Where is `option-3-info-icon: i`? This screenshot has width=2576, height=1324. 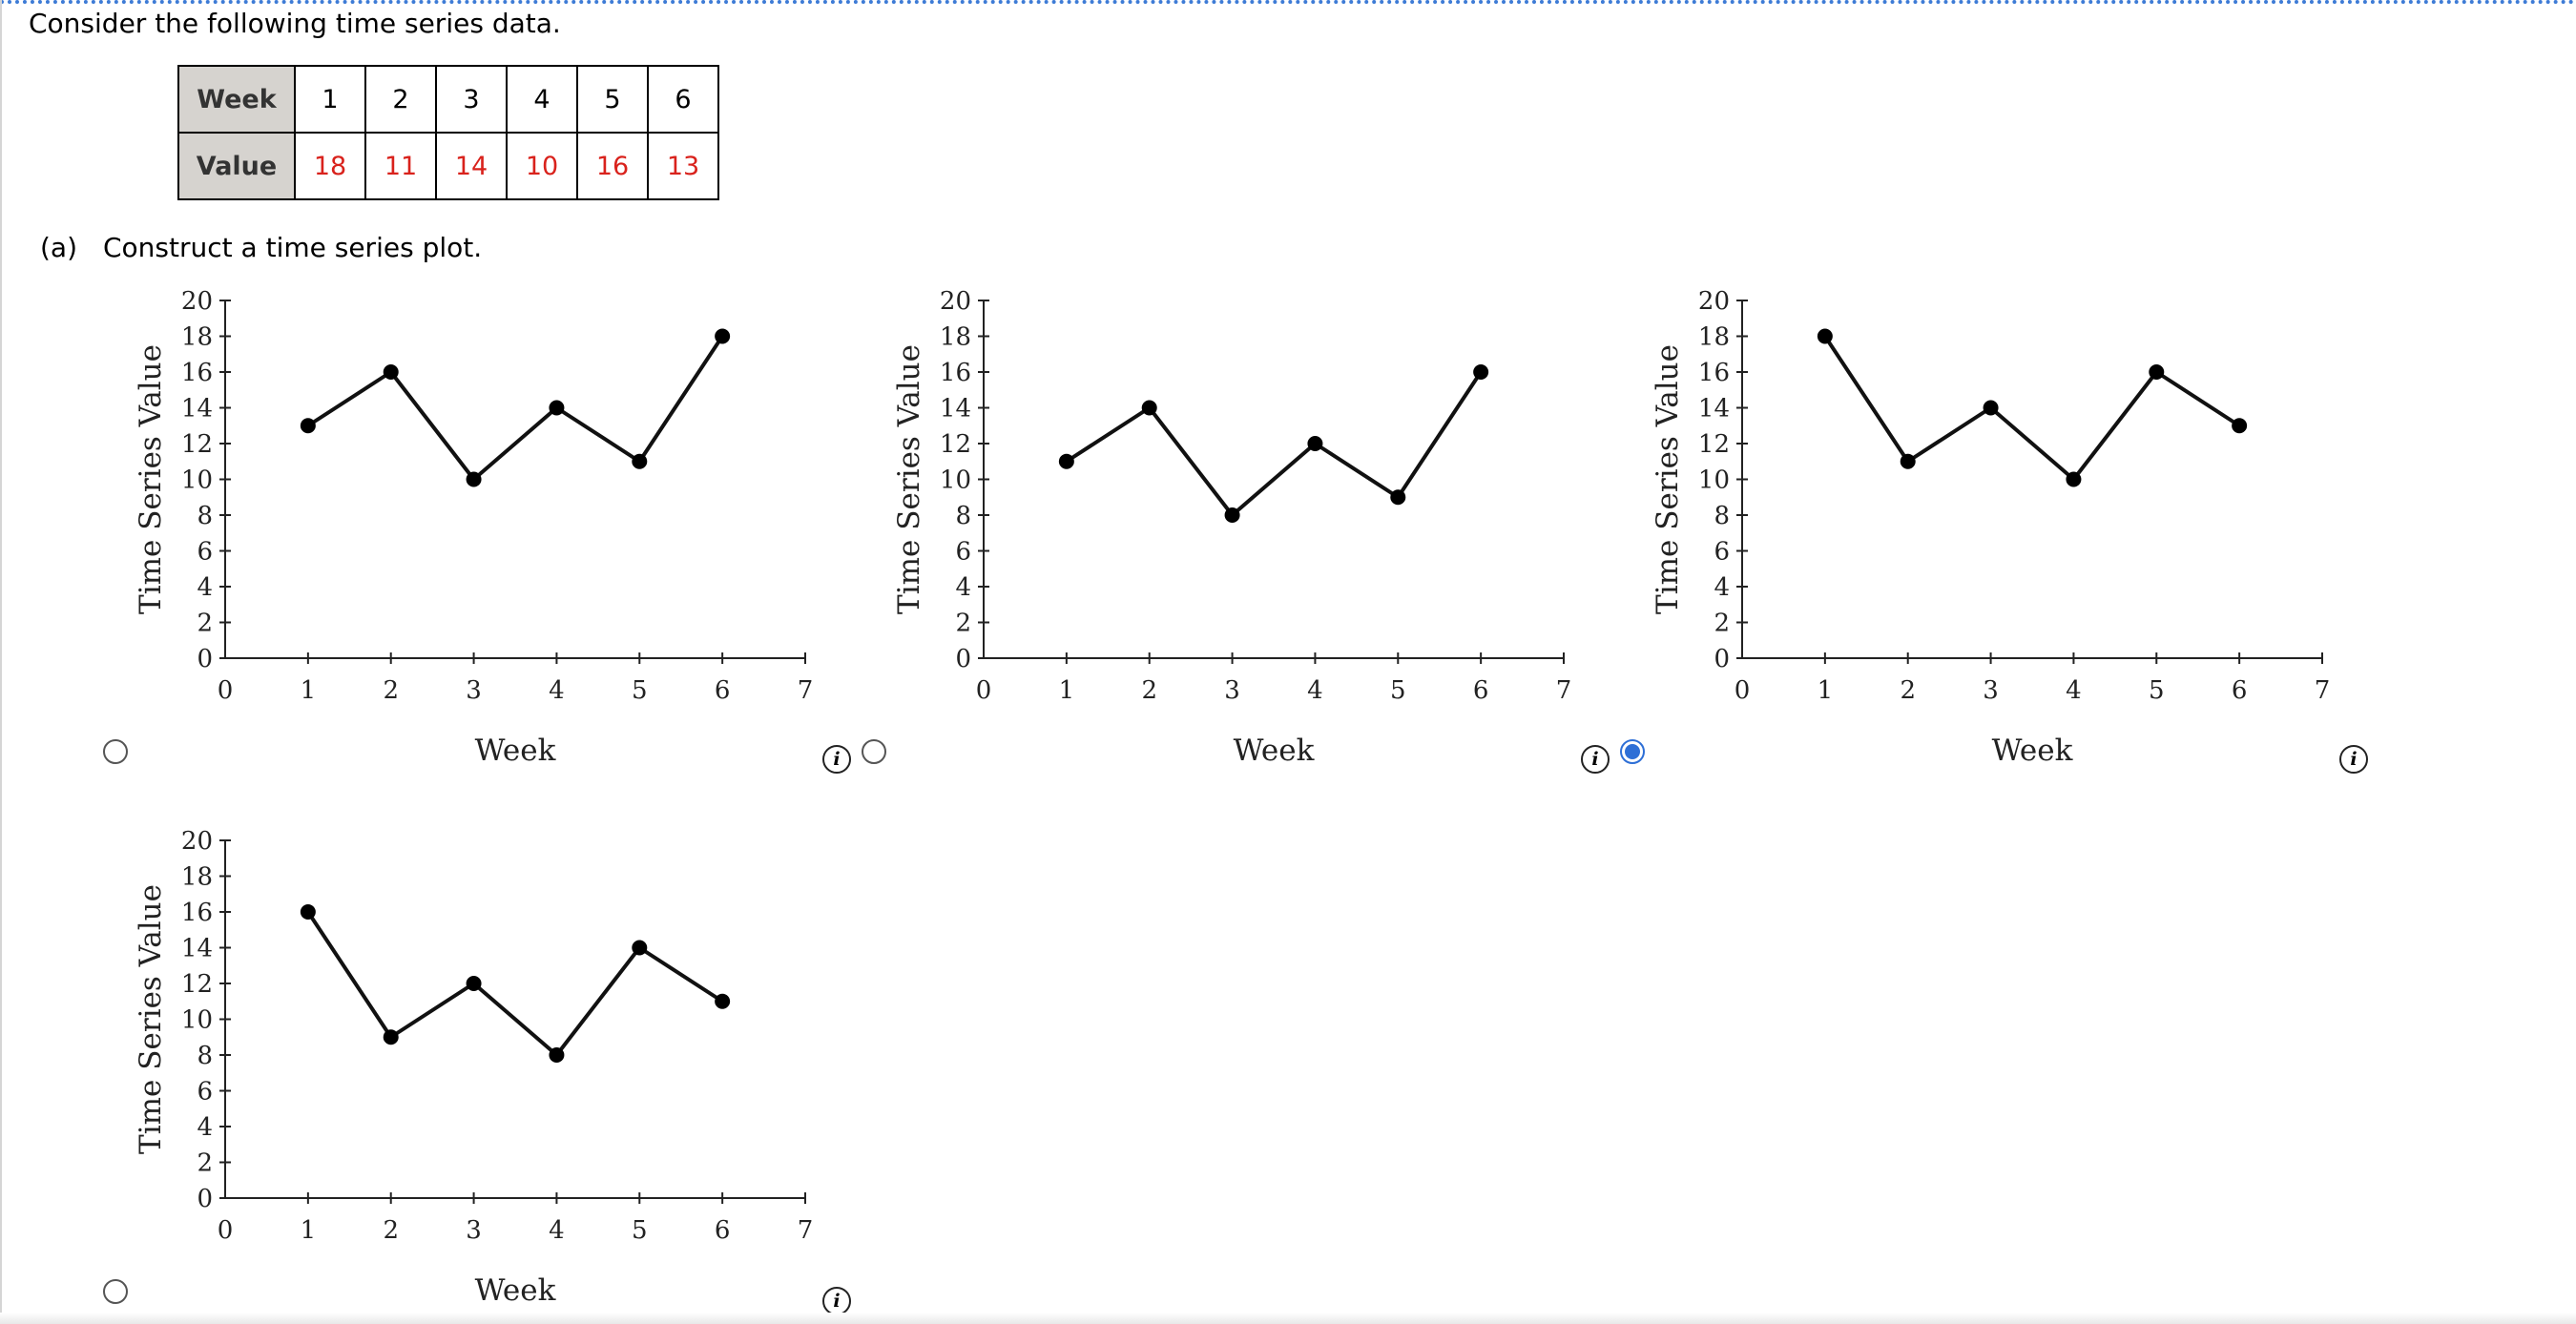 option-3-info-icon: i is located at coordinates (2353, 759).